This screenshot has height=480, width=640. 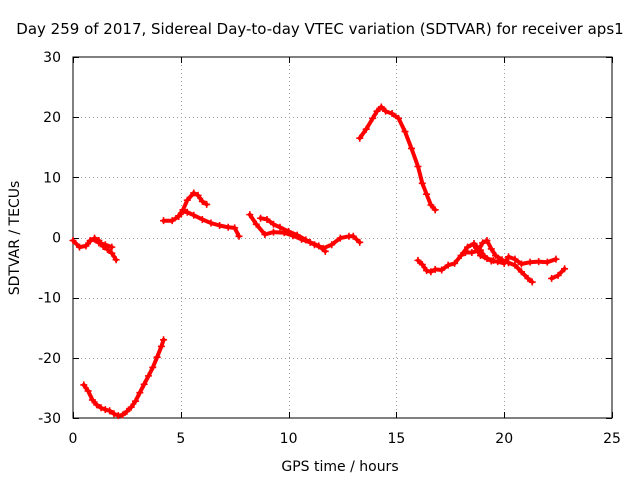 What do you see at coordinates (180, 439) in the screenshot?
I see `x-tick-label: 5` at bounding box center [180, 439].